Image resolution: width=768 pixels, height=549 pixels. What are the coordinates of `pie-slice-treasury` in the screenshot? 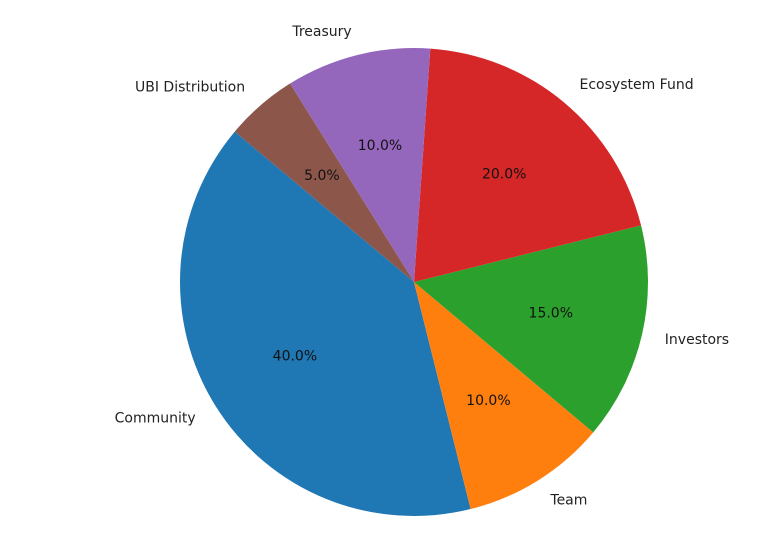 It's located at (360, 165).